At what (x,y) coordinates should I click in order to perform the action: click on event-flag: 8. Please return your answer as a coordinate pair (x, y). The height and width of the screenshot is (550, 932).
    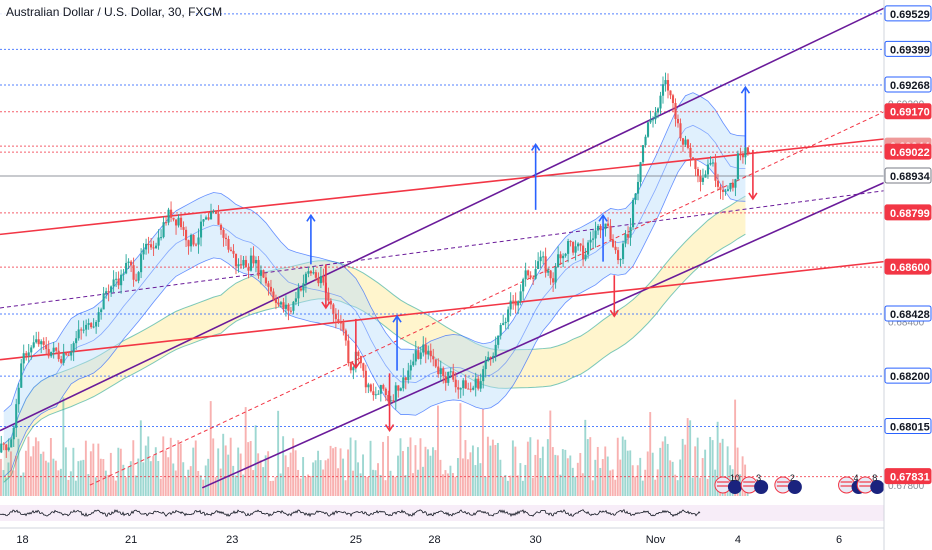
    Looking at the image, I should click on (870, 483).